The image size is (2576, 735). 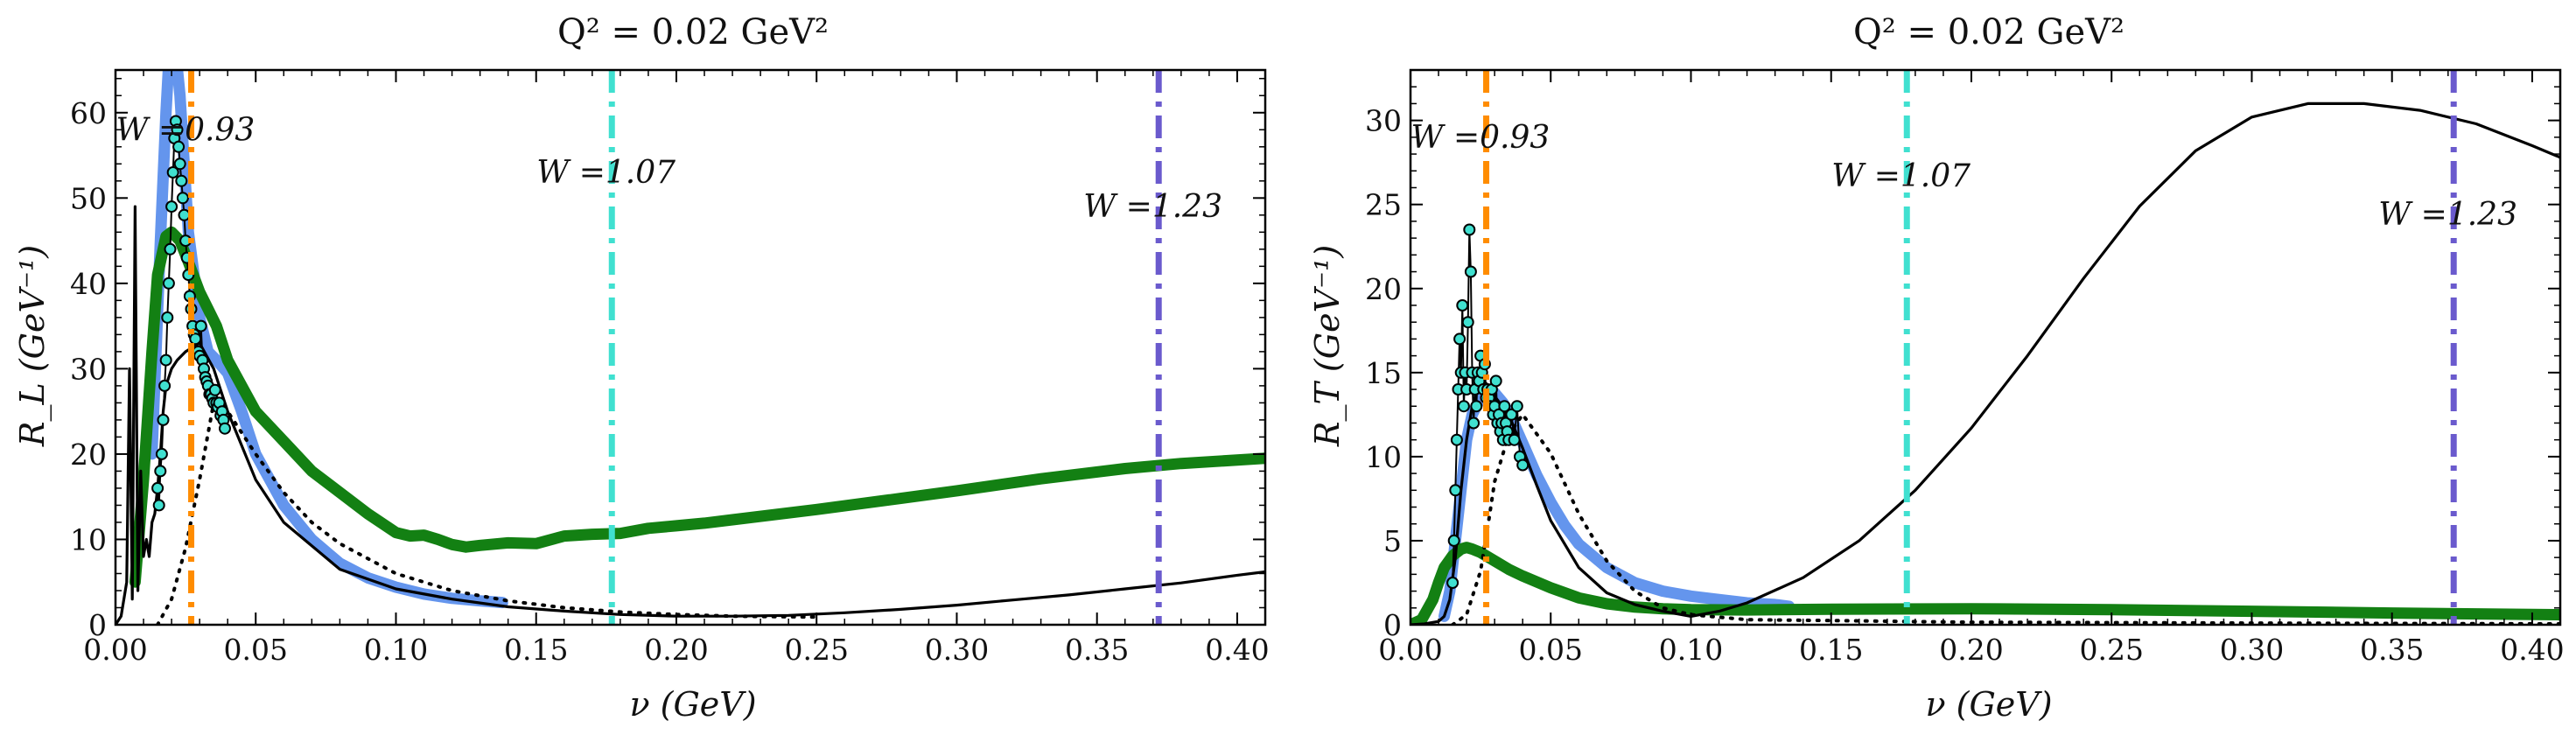 What do you see at coordinates (32, 346) in the screenshot?
I see `panel-rl-y-axis-label: R_L (GeV⁻¹)` at bounding box center [32, 346].